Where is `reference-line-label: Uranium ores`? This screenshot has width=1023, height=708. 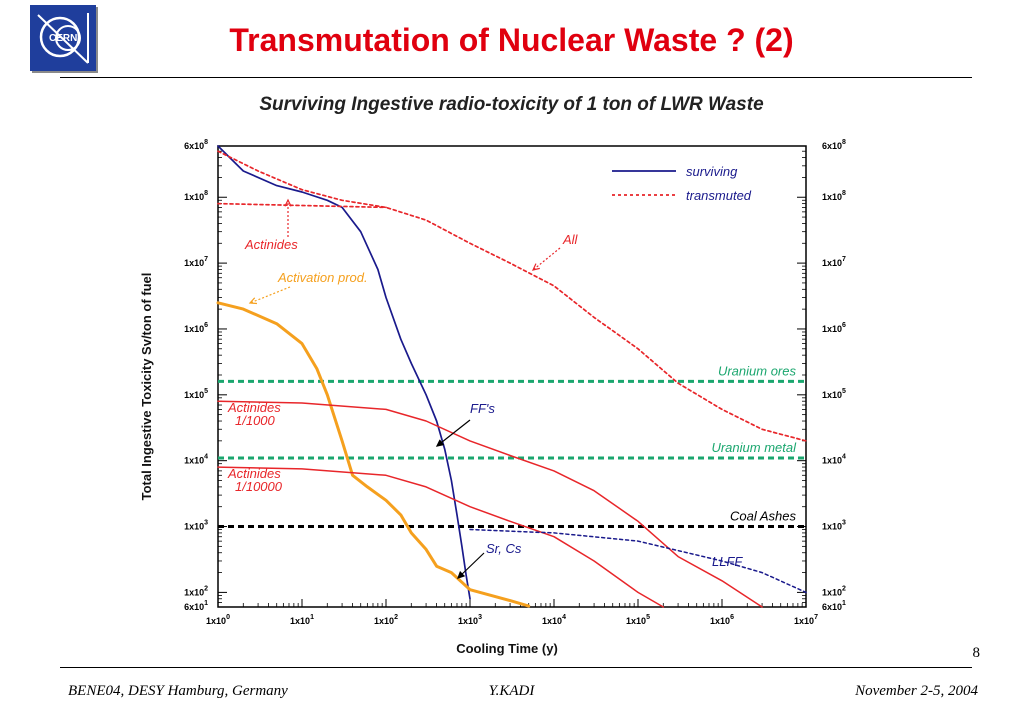 reference-line-label: Uranium ores is located at coordinates (757, 370).